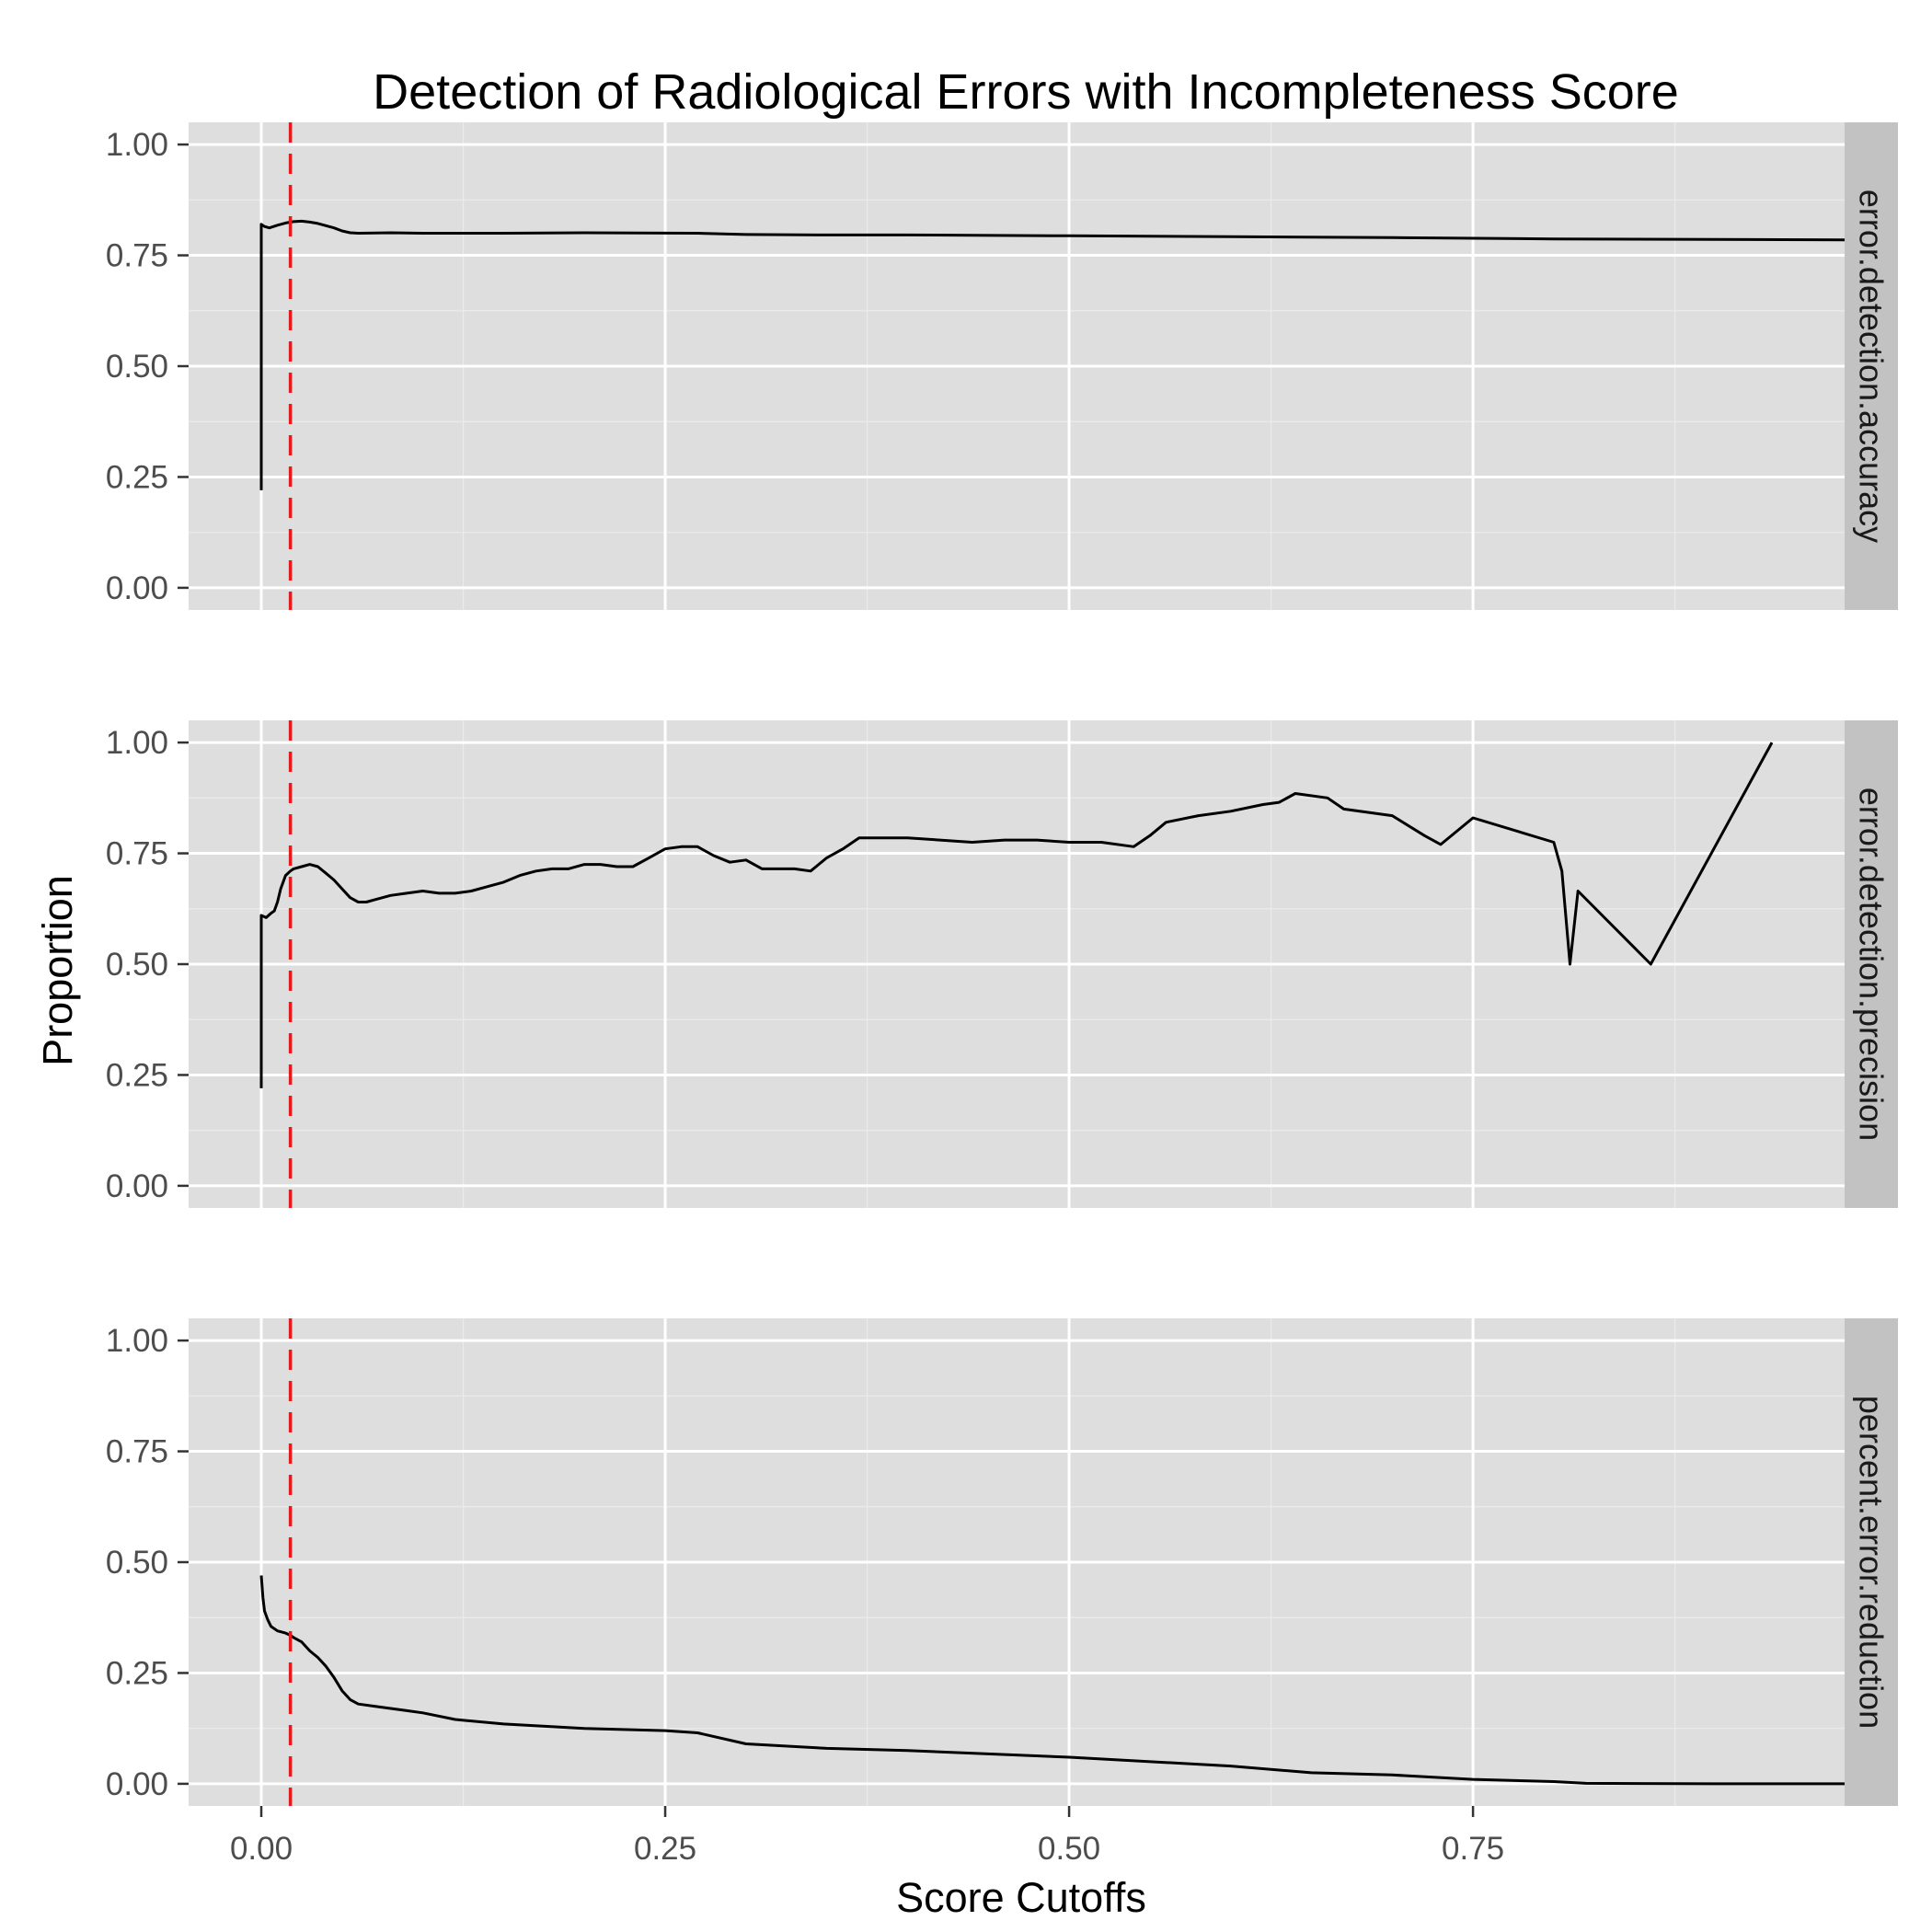 Image resolution: width=1932 pixels, height=1932 pixels. I want to click on x-tick-label: 0.25, so click(665, 1849).